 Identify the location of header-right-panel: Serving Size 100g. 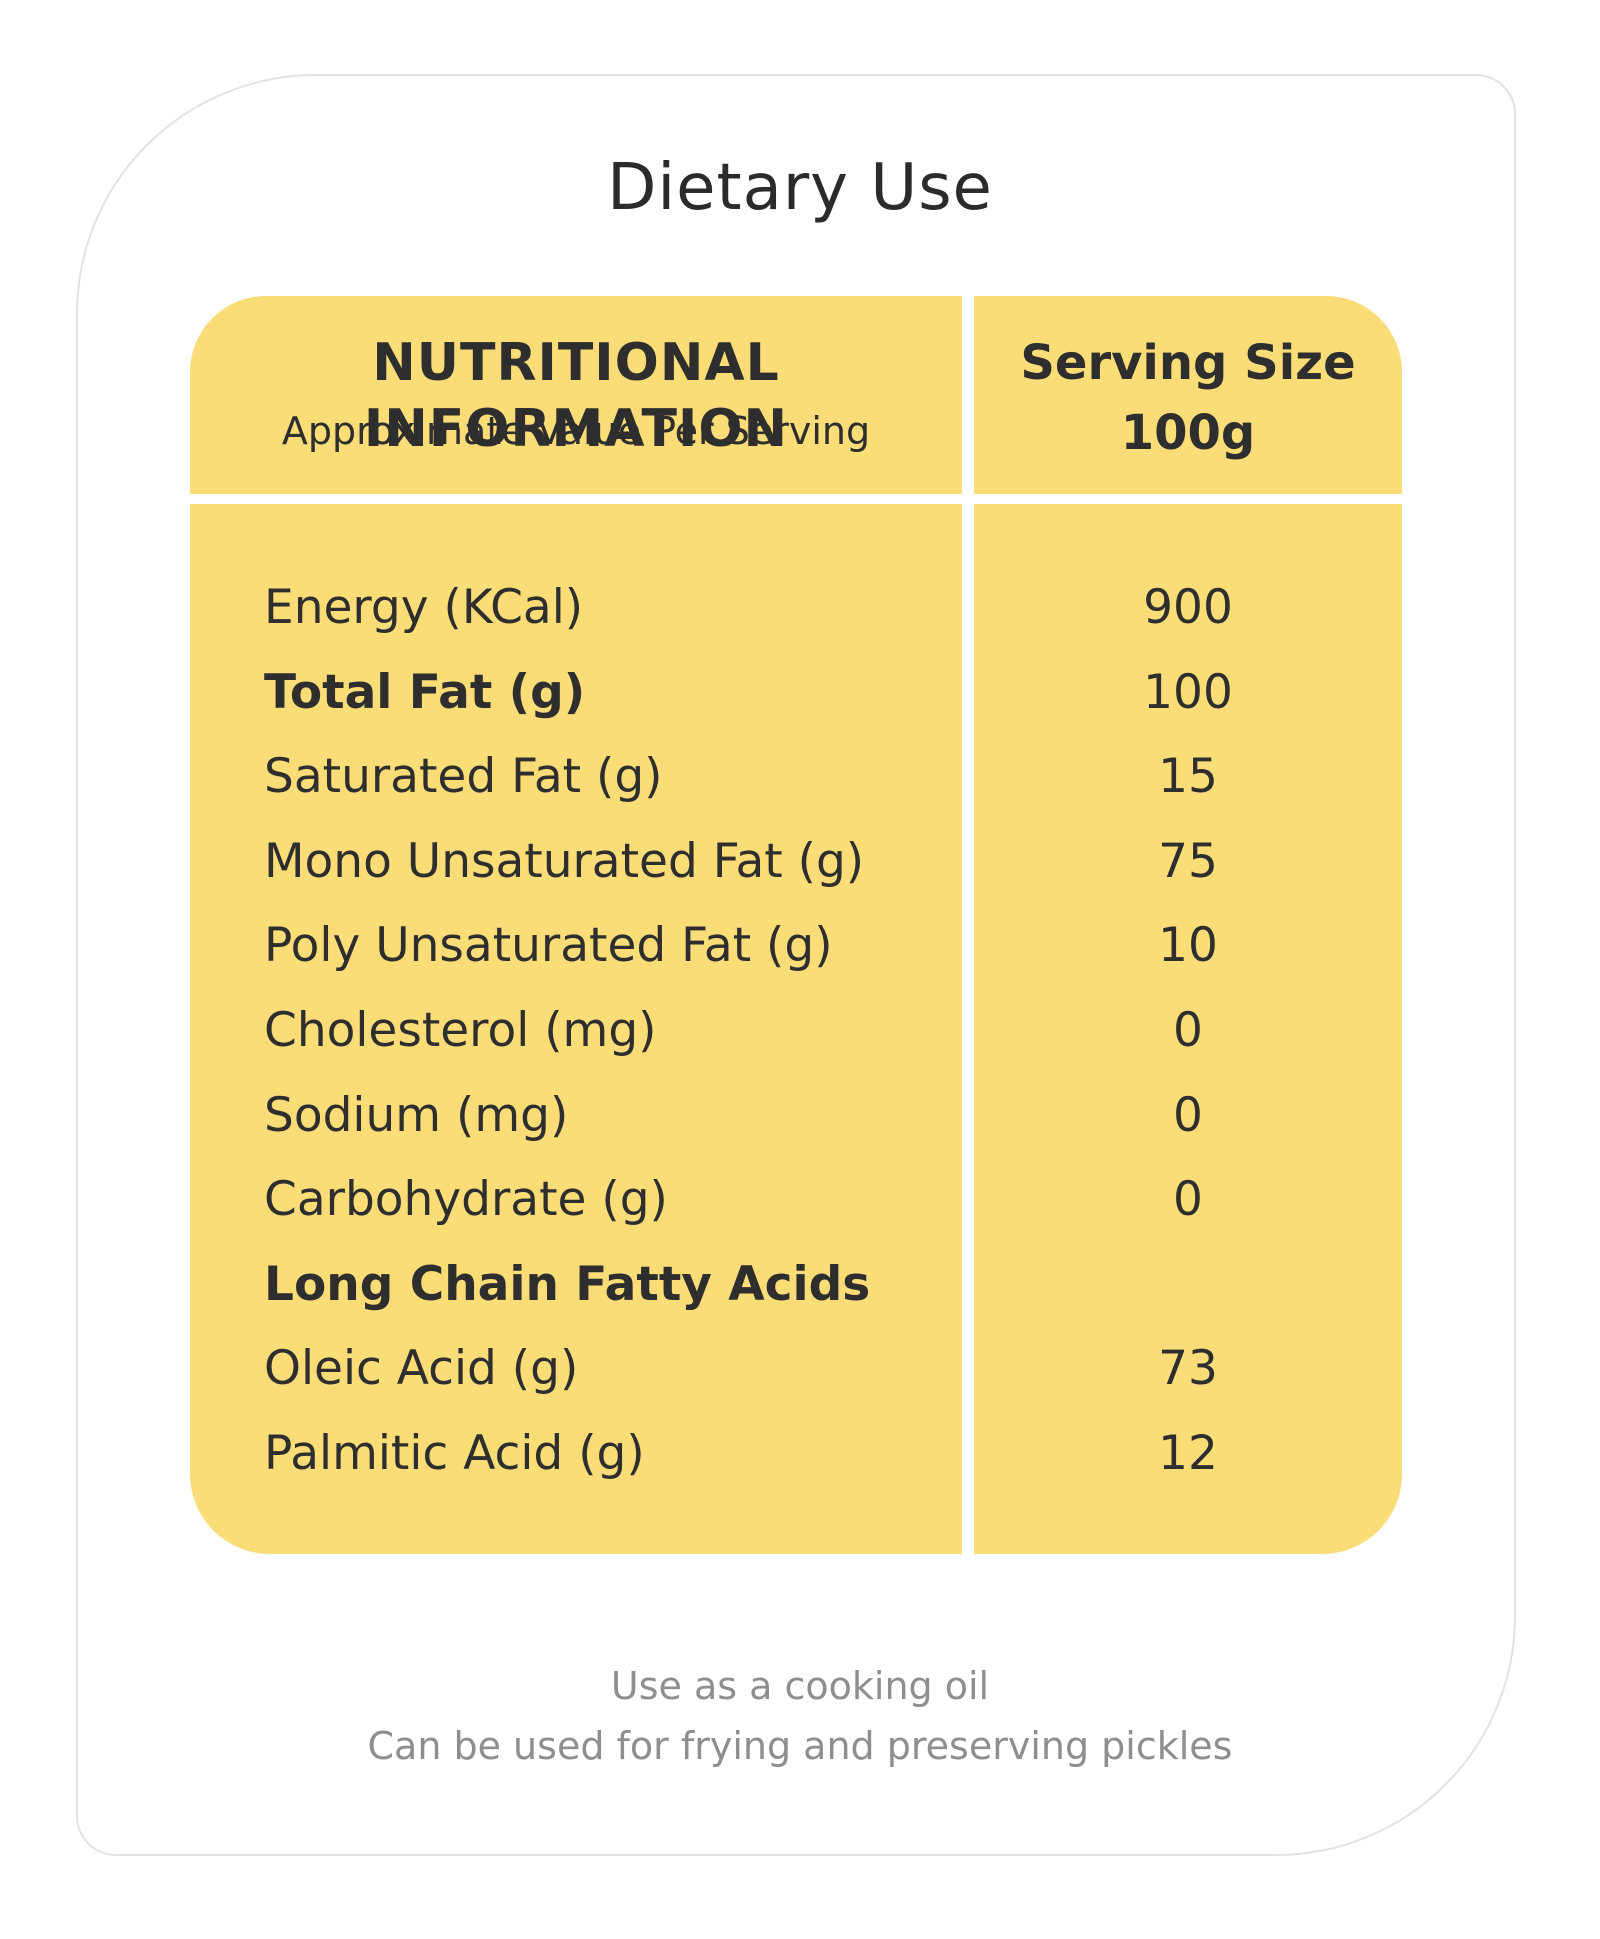
(1188, 395).